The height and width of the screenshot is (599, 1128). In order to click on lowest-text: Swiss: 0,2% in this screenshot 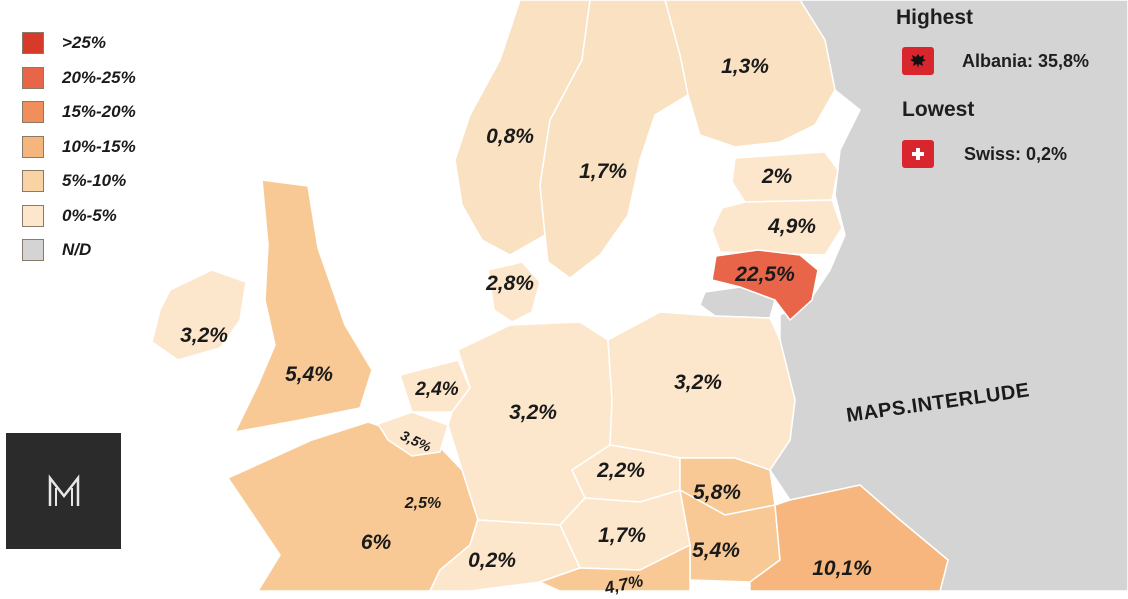, I will do `click(1016, 153)`.